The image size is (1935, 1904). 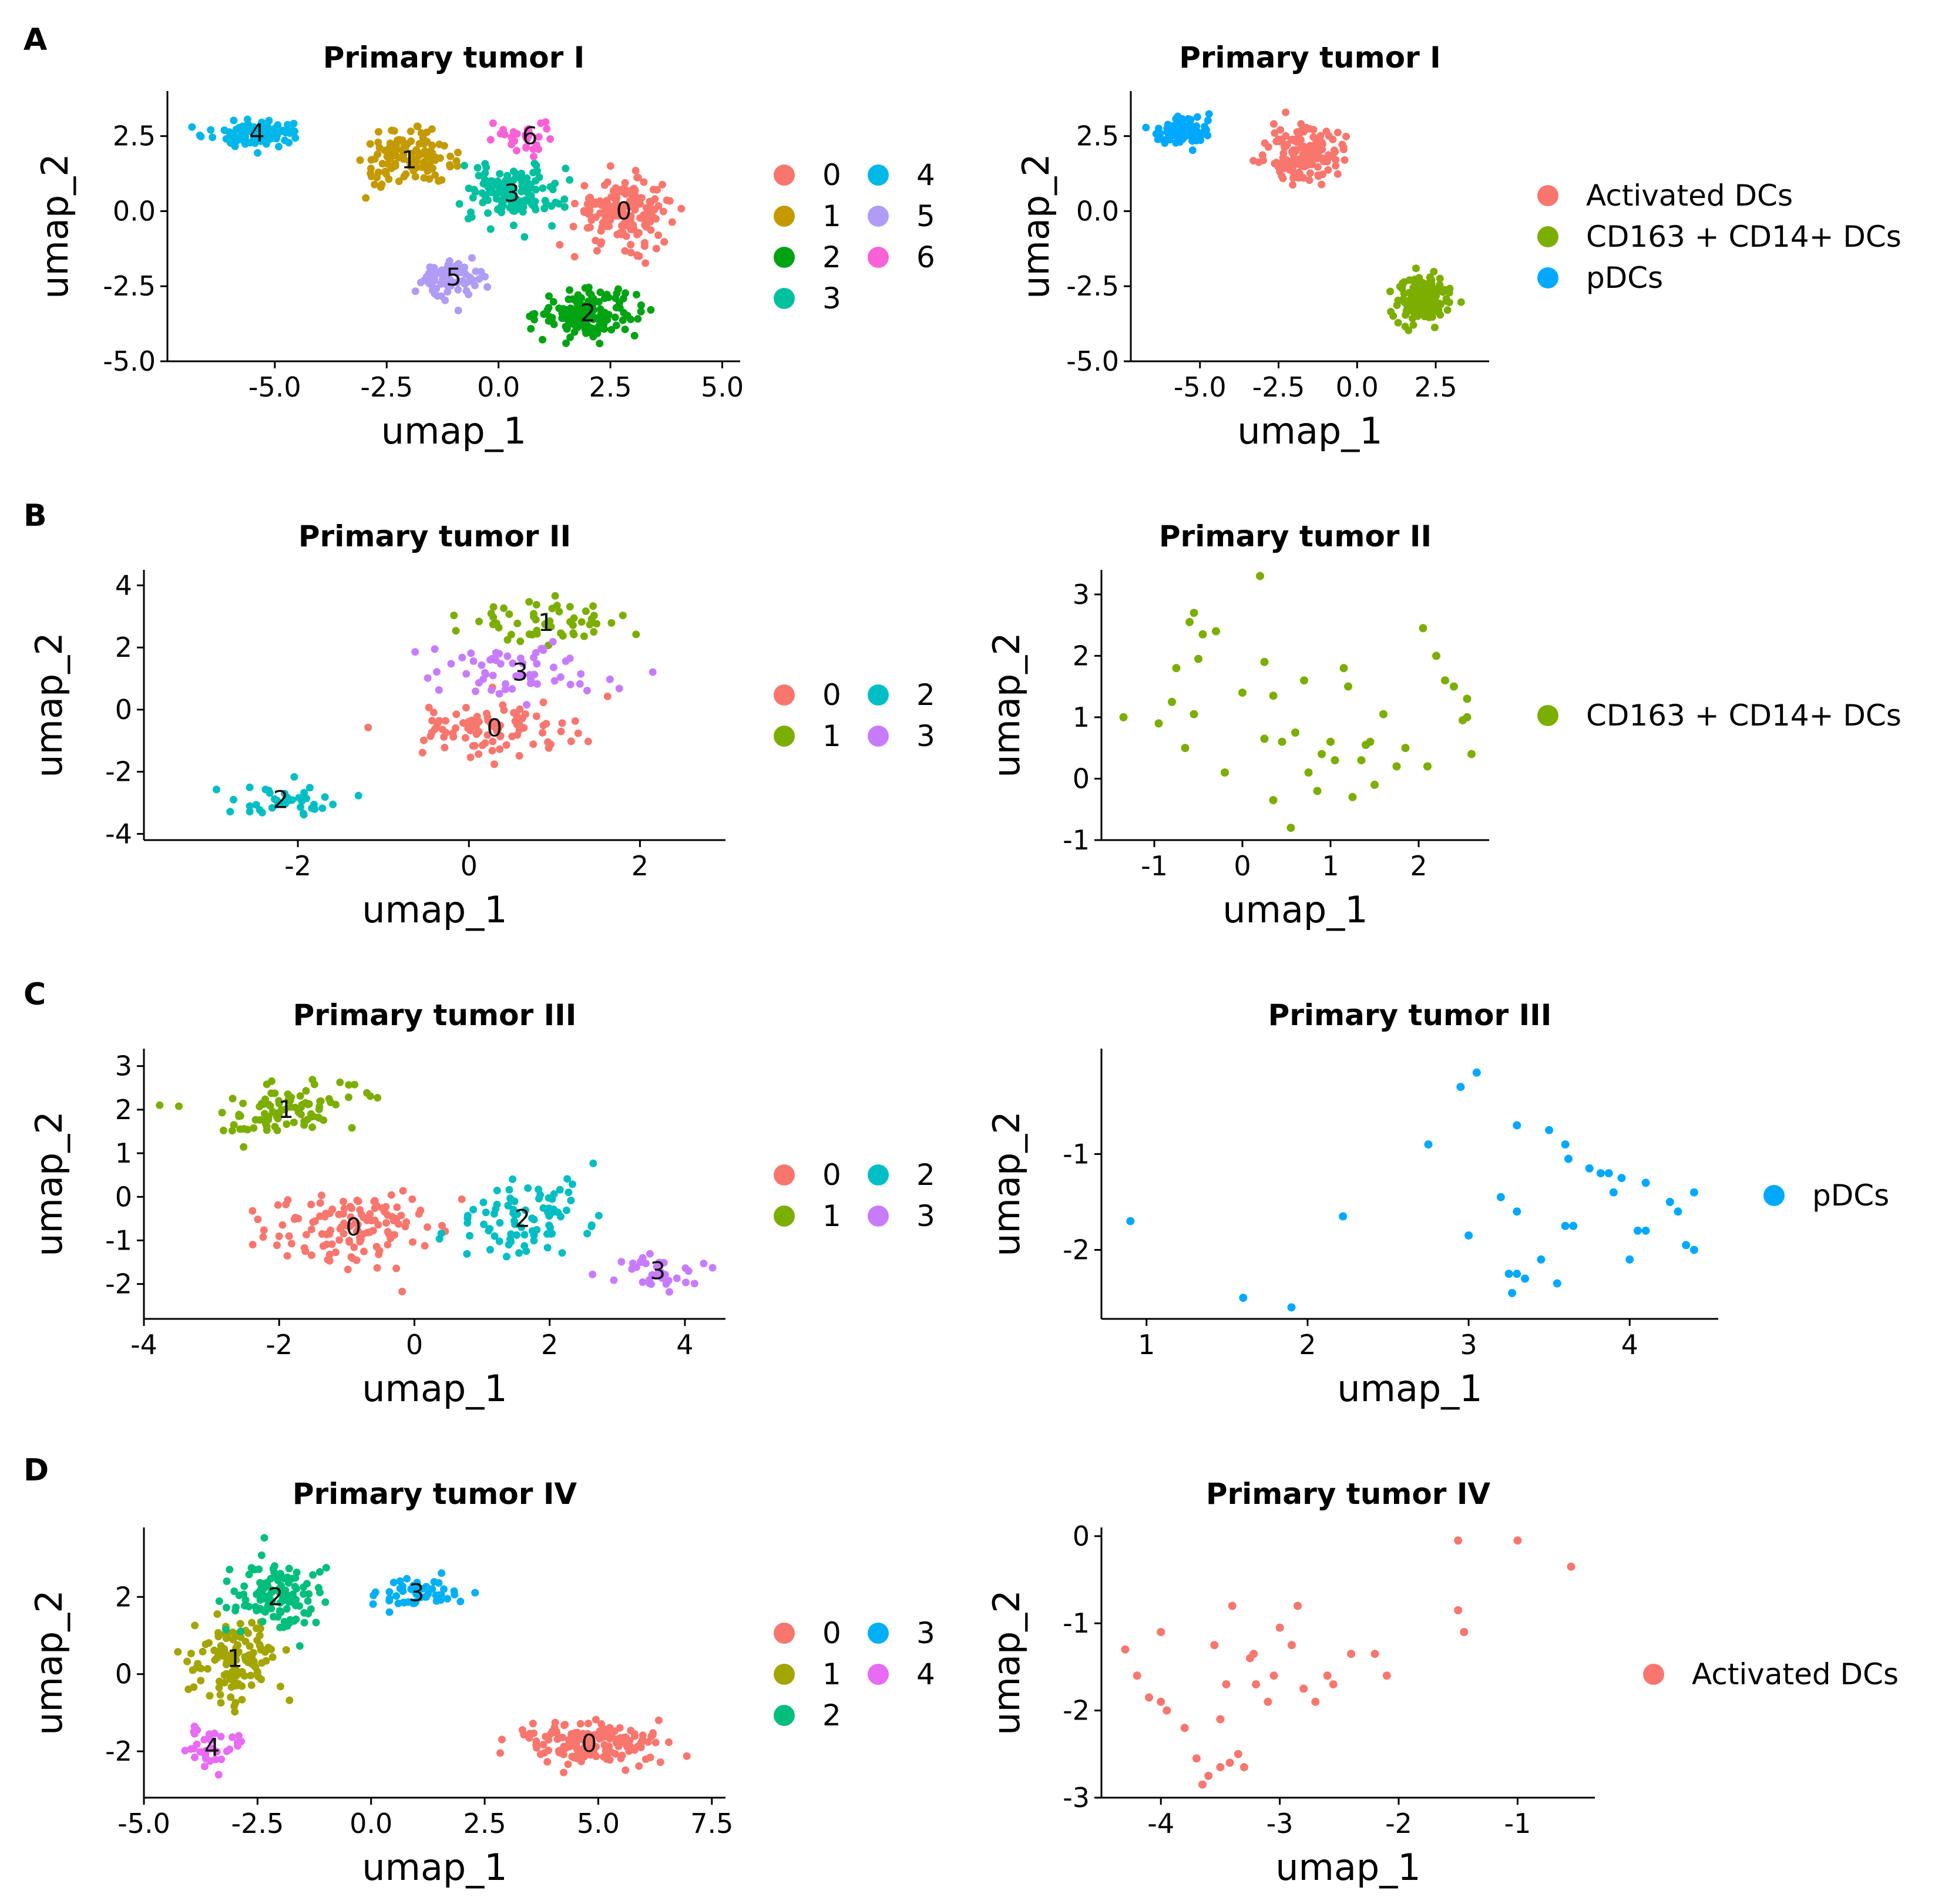 What do you see at coordinates (484, 1823) in the screenshot?
I see `x-tick-label: 2.5` at bounding box center [484, 1823].